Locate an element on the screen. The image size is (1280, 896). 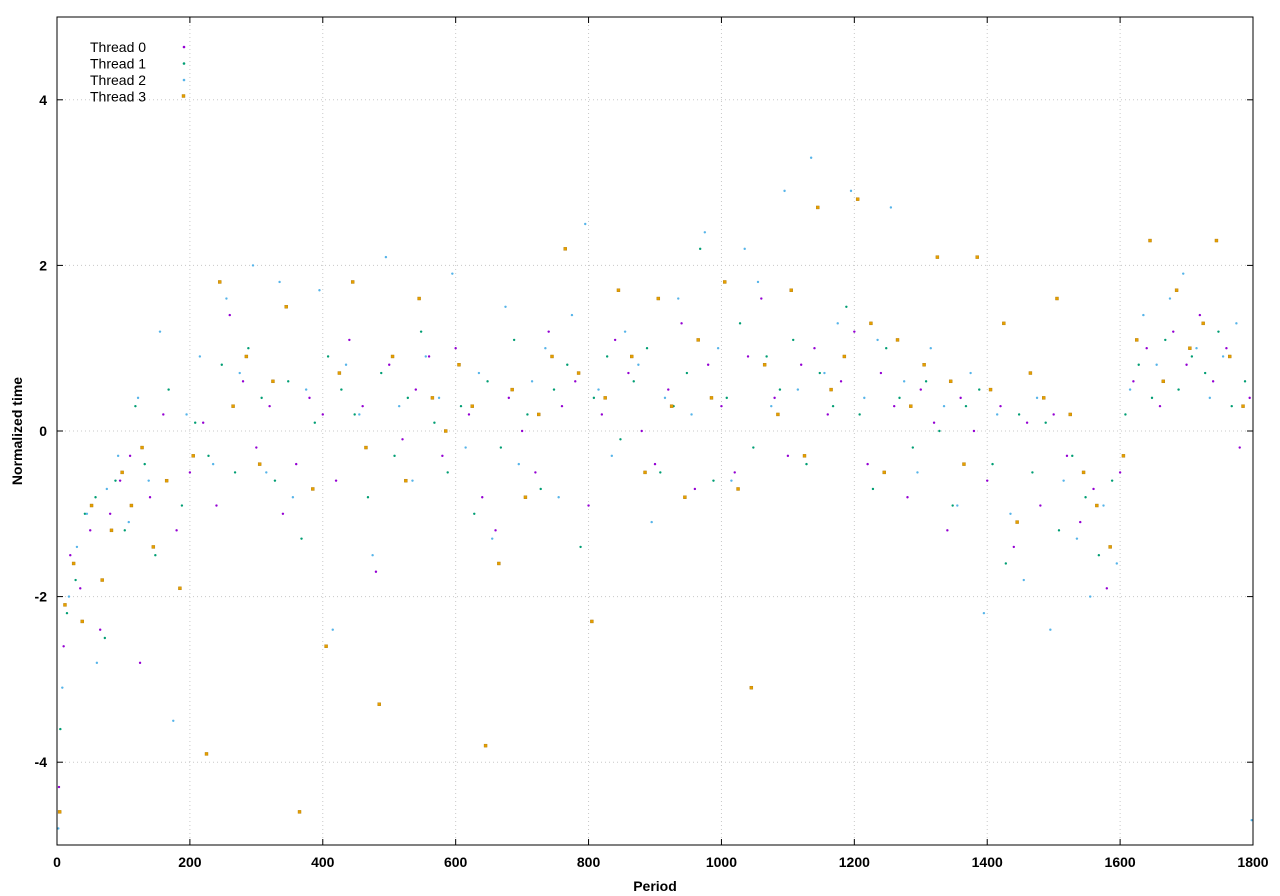
y-tick-label: 2 is located at coordinates (43, 265).